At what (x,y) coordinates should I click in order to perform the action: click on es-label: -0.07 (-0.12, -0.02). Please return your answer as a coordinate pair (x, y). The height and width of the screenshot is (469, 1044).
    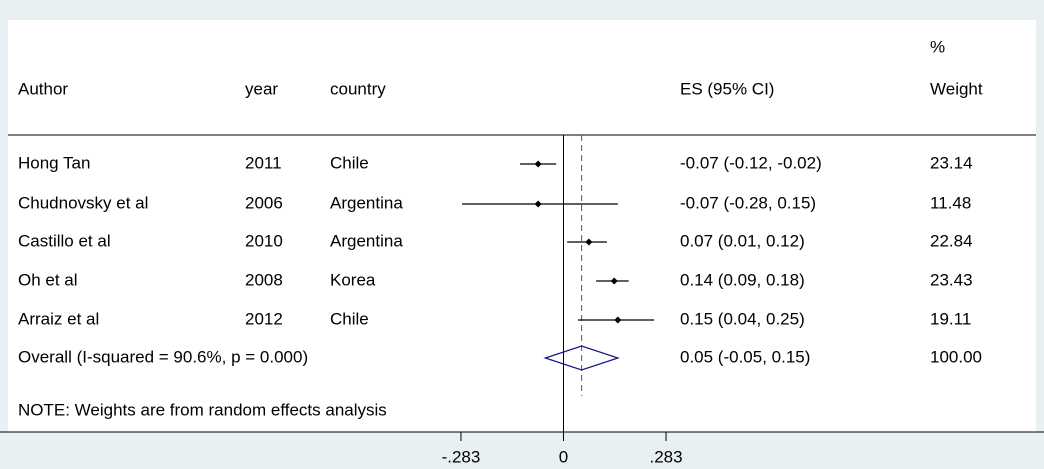
    Looking at the image, I should click on (751, 162).